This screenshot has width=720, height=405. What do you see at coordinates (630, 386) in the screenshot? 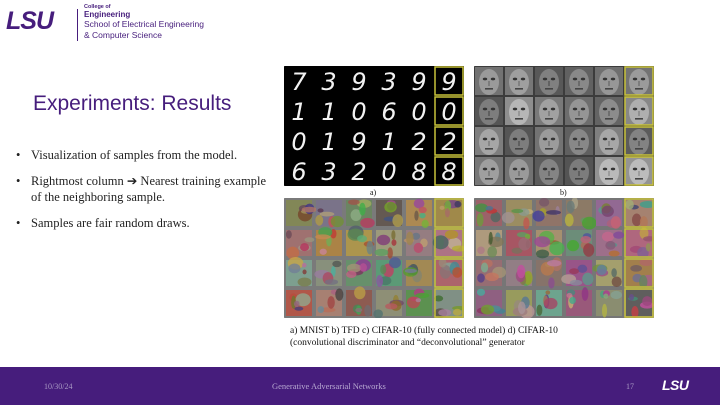
I see `page-number: 17` at bounding box center [630, 386].